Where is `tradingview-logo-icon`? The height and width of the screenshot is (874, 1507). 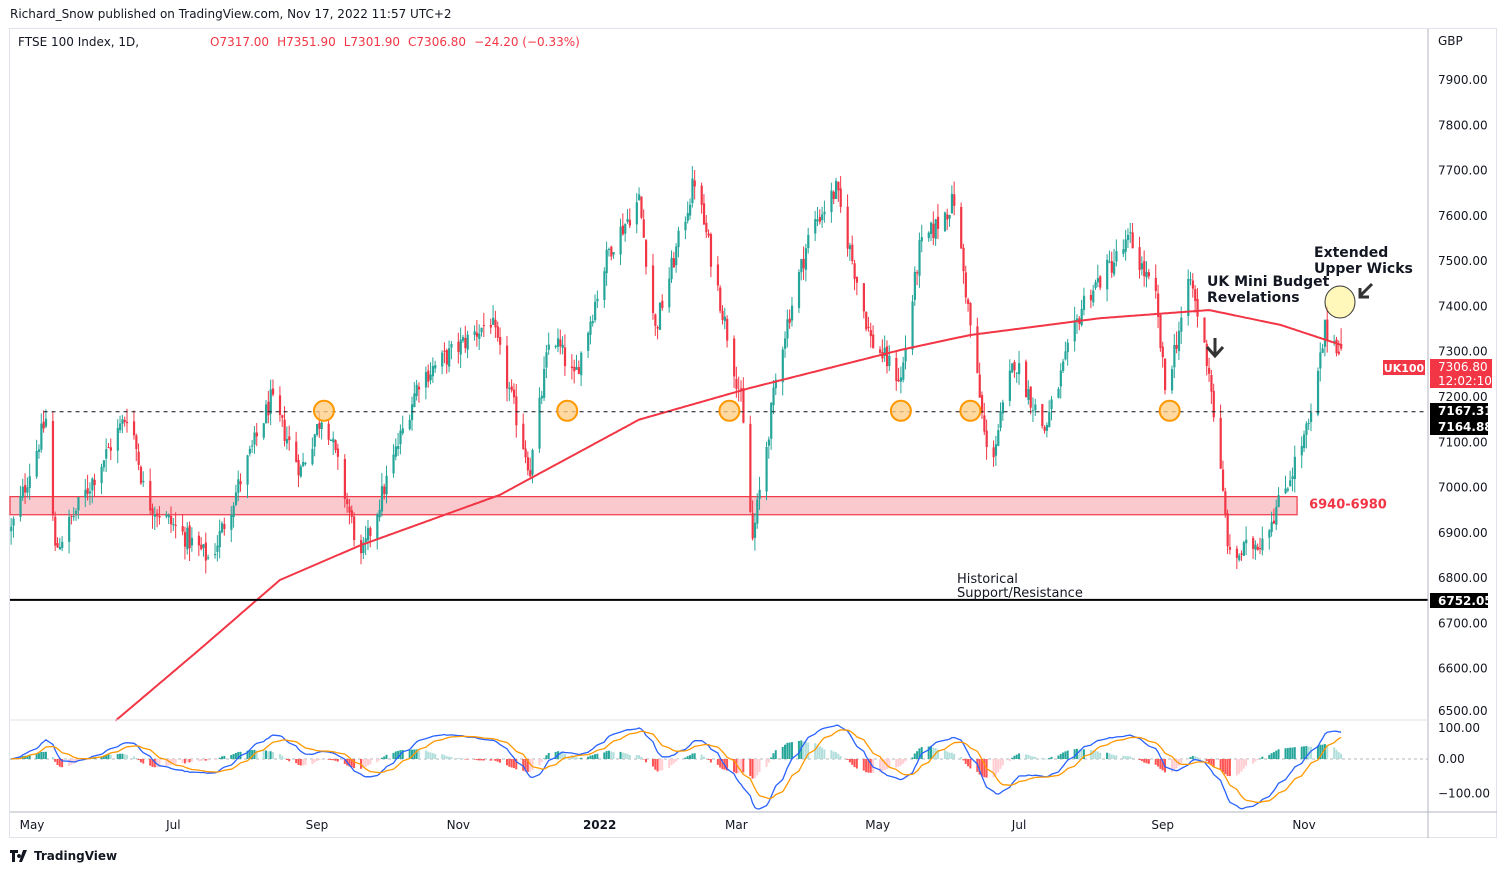
tradingview-logo-icon is located at coordinates (18, 856).